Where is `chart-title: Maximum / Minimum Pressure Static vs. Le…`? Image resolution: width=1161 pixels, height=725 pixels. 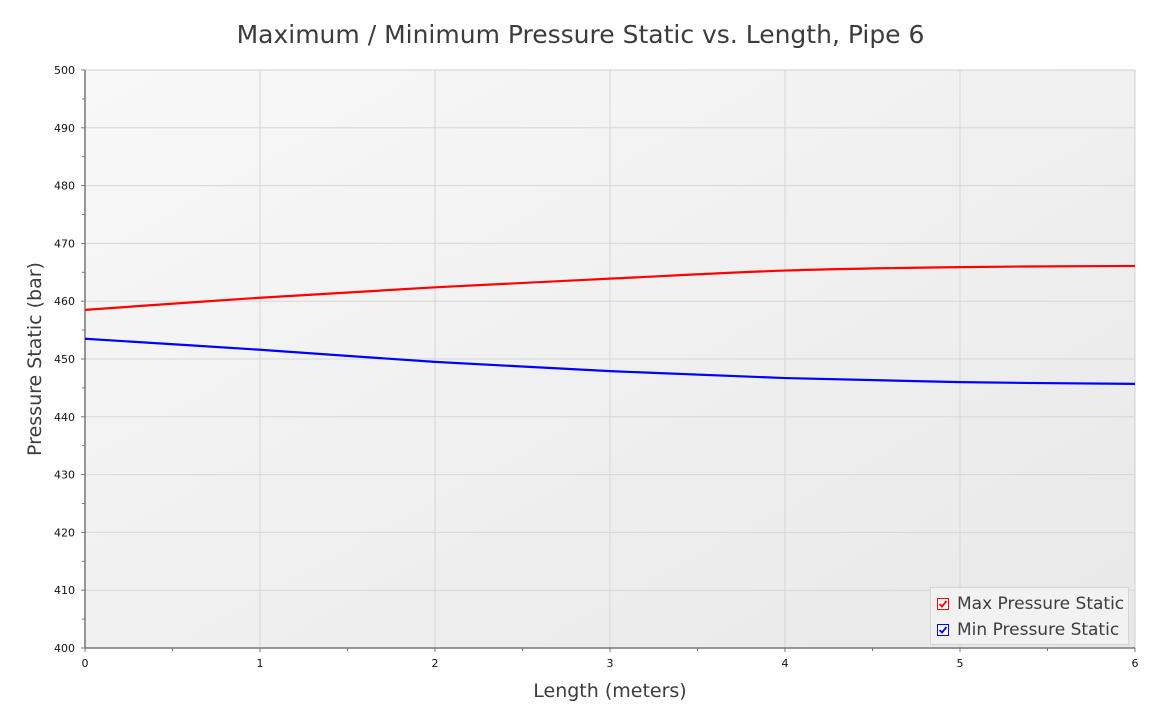 chart-title: Maximum / Minimum Pressure Static vs. Le… is located at coordinates (580, 34).